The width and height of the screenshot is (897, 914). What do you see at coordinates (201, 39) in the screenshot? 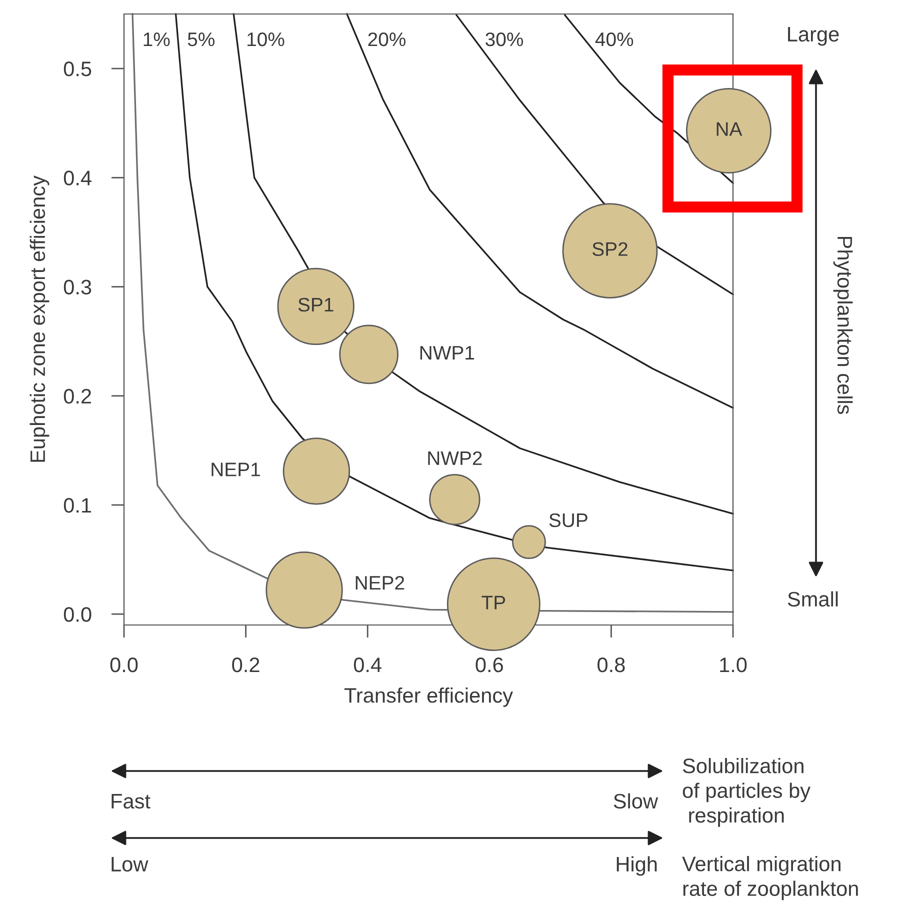
I see `series-label: 5%` at bounding box center [201, 39].